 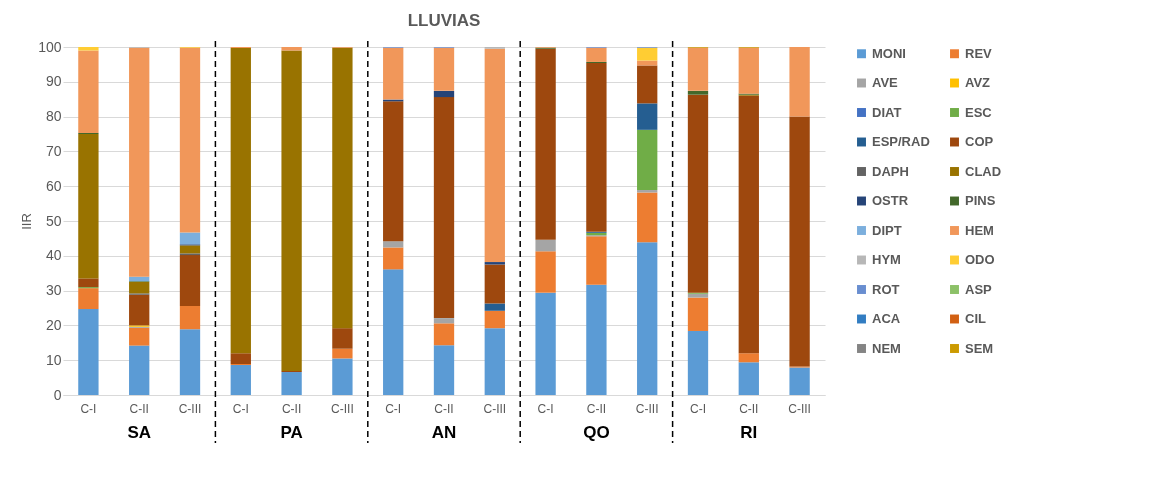 What do you see at coordinates (886, 289) in the screenshot?
I see `legend-label: ROT` at bounding box center [886, 289].